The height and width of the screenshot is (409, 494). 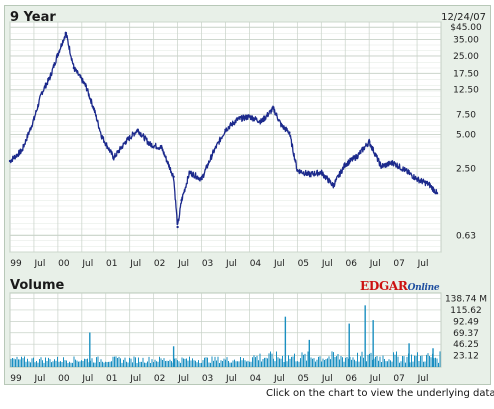 I want to click on volume-x-tick-label: 03, so click(x=207, y=379).